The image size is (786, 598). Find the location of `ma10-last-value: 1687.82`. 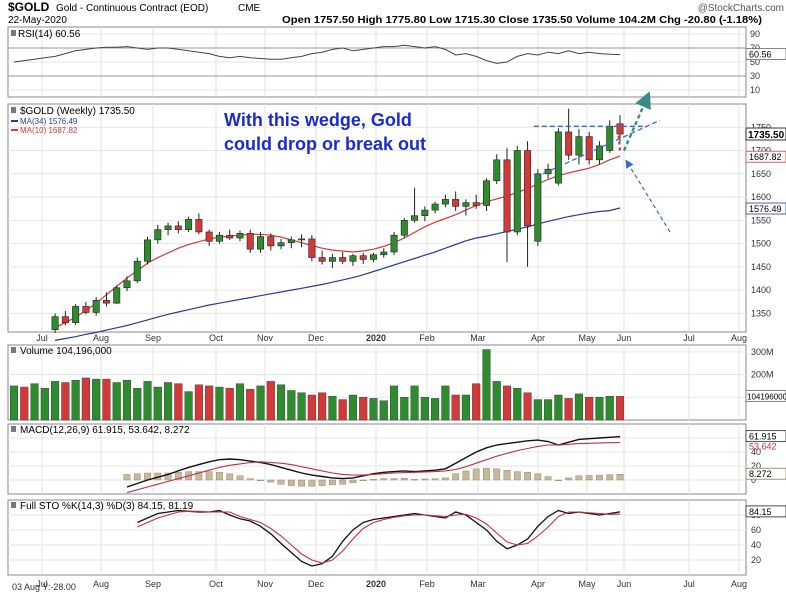

ma10-last-value: 1687.82 is located at coordinates (765, 157).